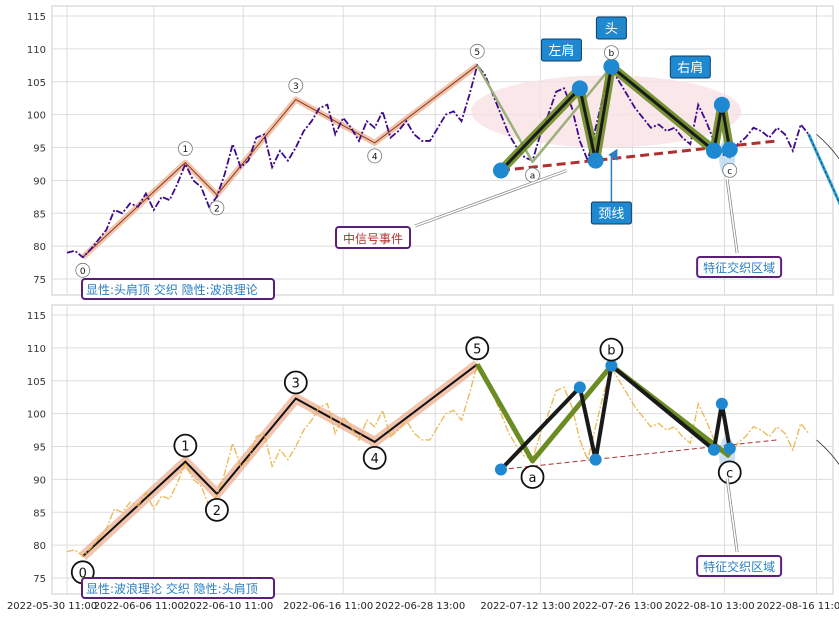 The height and width of the screenshot is (617, 839). I want to click on x-tick-label: 2022-05-30 11:00, so click(52, 606).